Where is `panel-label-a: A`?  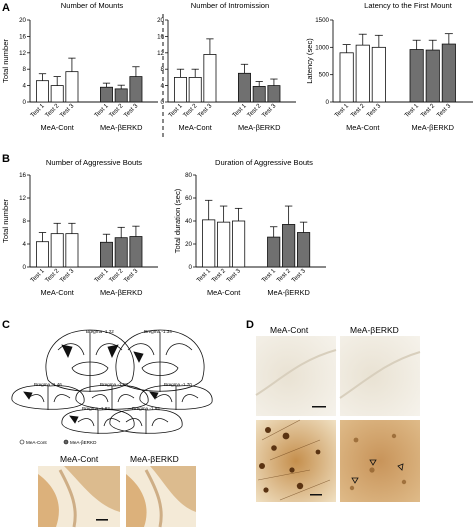
panel-label-a: A is located at coordinates (6, 8).